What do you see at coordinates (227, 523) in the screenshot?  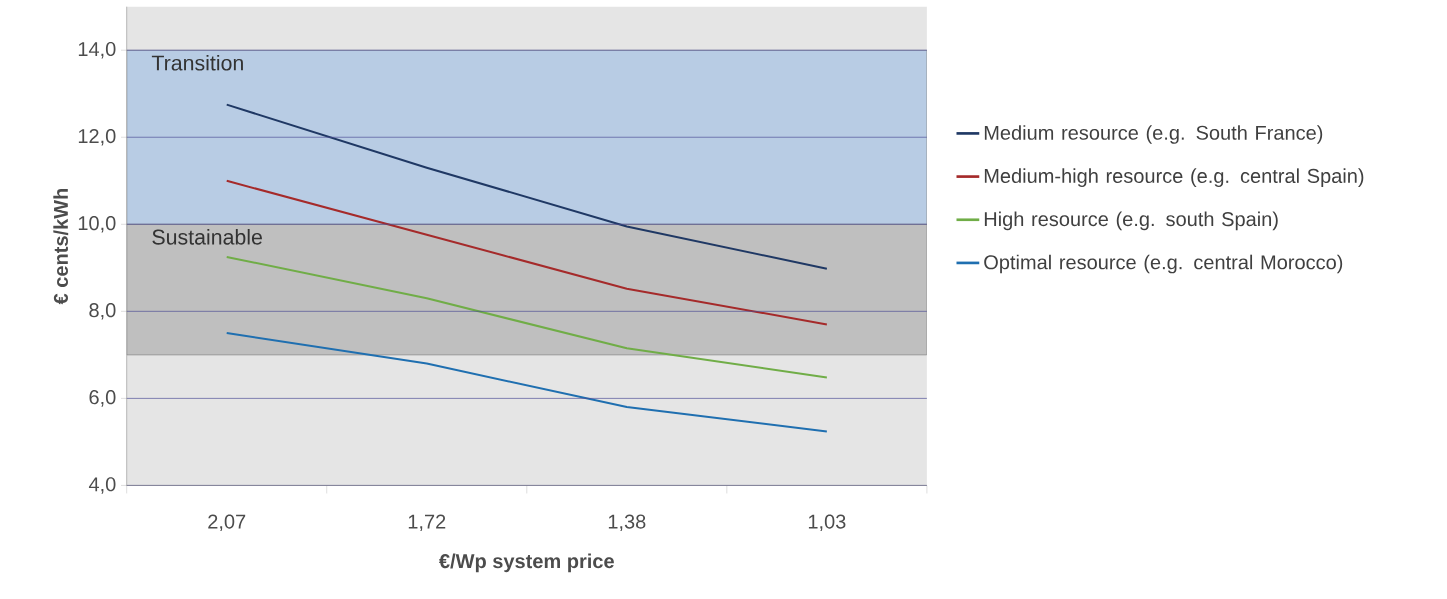 I see `x-tick-label: 2,07` at bounding box center [227, 523].